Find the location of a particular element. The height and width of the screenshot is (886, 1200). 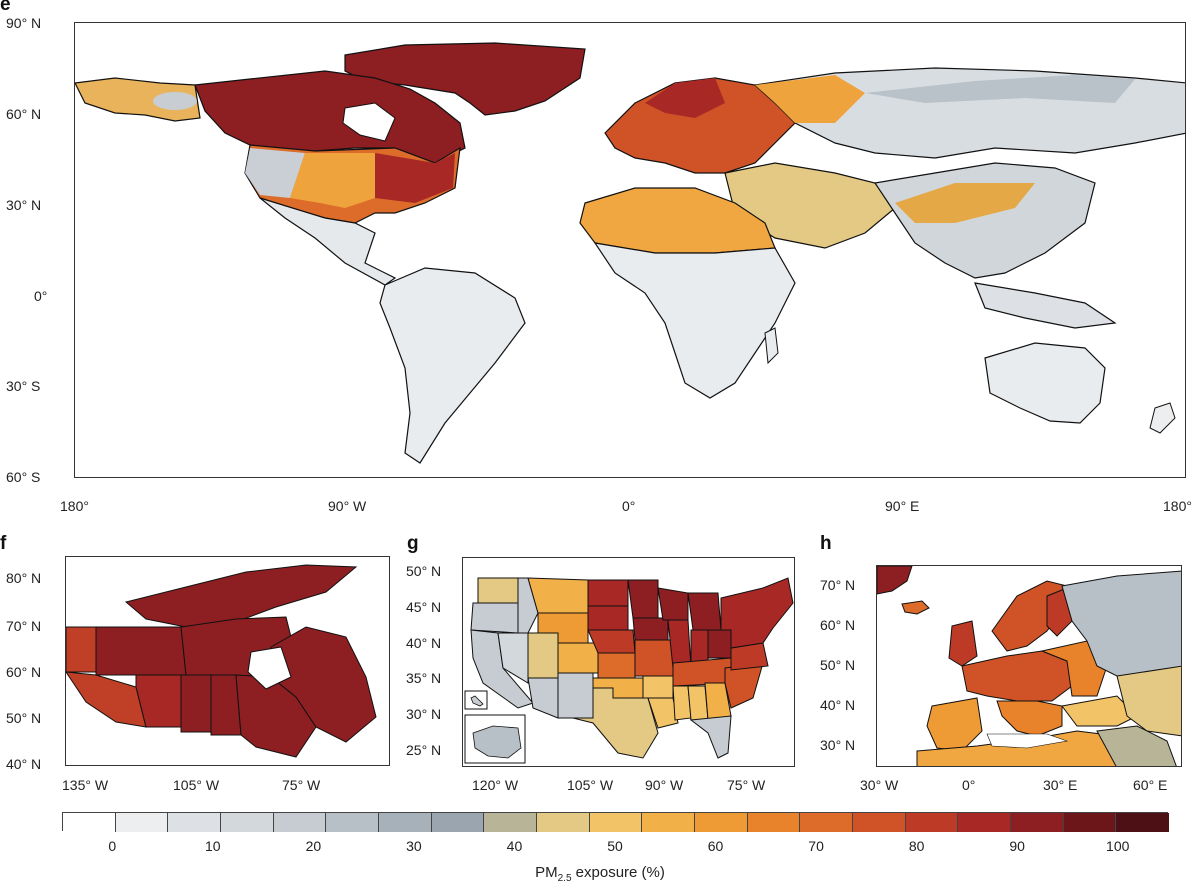

colorbar-title-rest: exposure (%) is located at coordinates (618, 872).